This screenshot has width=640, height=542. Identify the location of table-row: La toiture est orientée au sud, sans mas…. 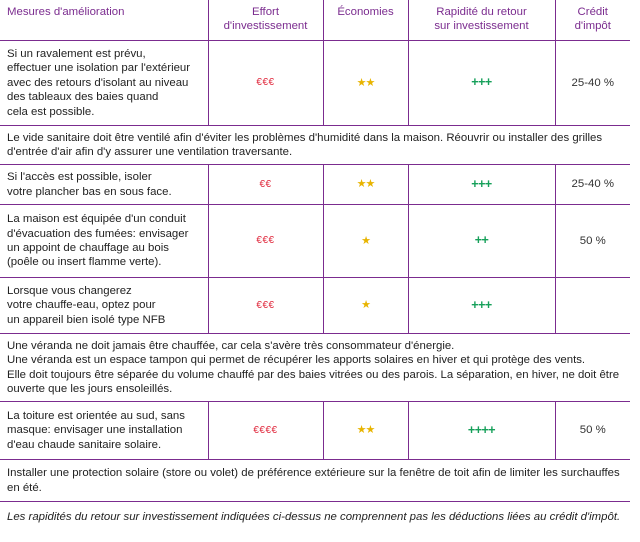
(315, 430).